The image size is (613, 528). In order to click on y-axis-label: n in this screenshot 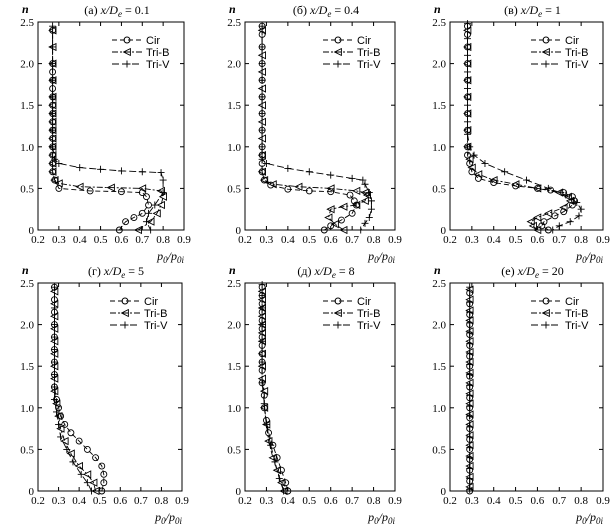, I will do `click(25, 9)`.